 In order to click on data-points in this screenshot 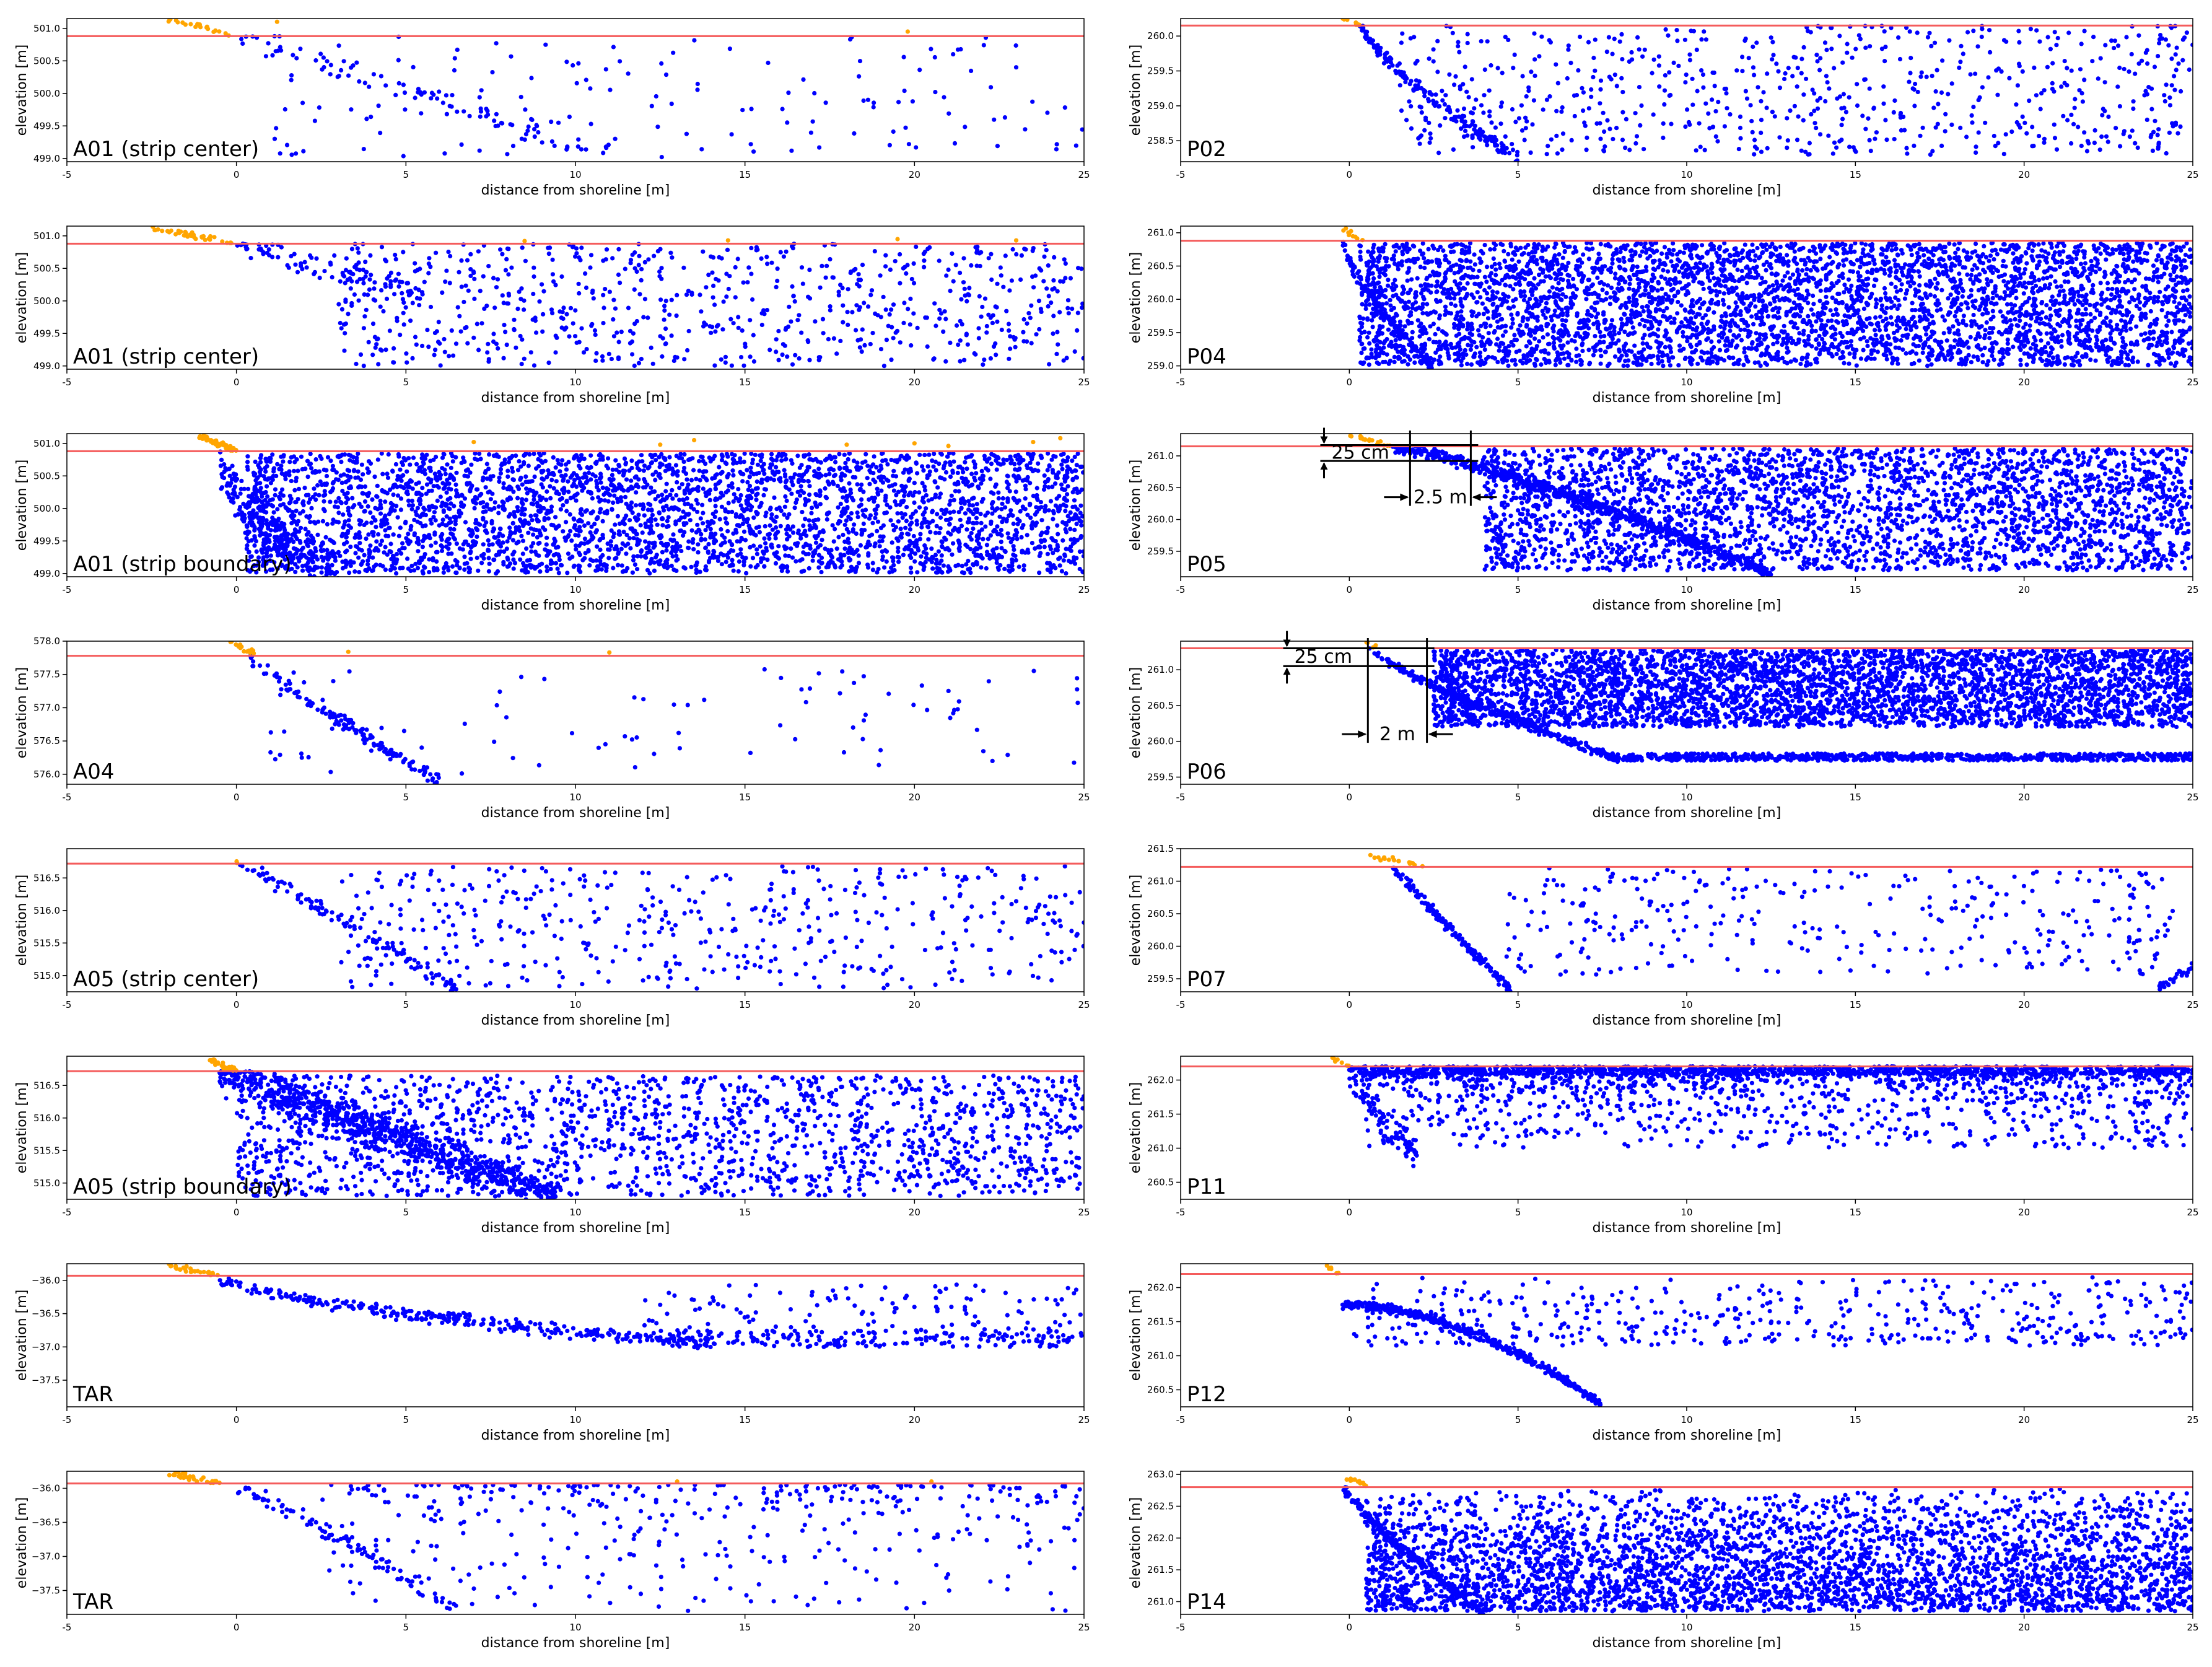, I will do `click(625, 89)`.